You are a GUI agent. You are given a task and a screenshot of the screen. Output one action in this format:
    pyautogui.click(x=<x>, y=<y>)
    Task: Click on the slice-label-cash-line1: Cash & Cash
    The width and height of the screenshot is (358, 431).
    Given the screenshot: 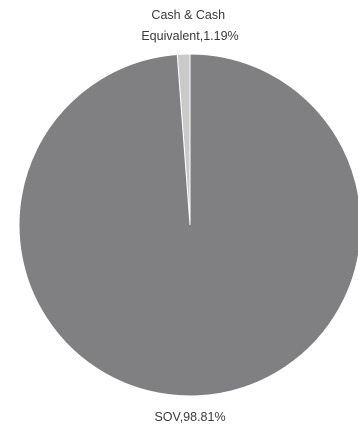 What is the action you would take?
    pyautogui.click(x=188, y=15)
    